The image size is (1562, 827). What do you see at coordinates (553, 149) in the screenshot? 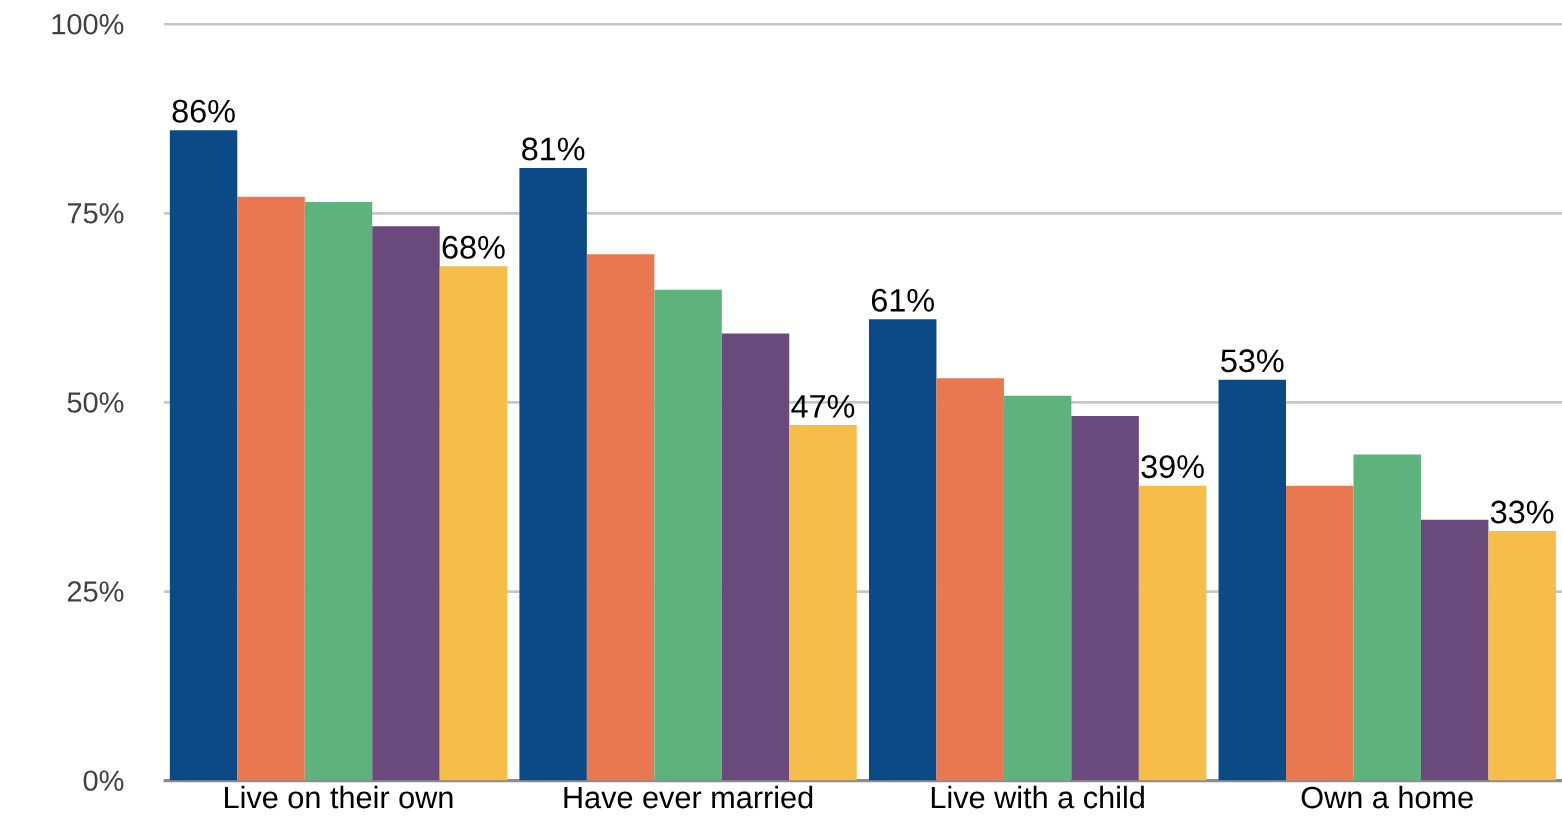
I see `data-label: 81%` at bounding box center [553, 149].